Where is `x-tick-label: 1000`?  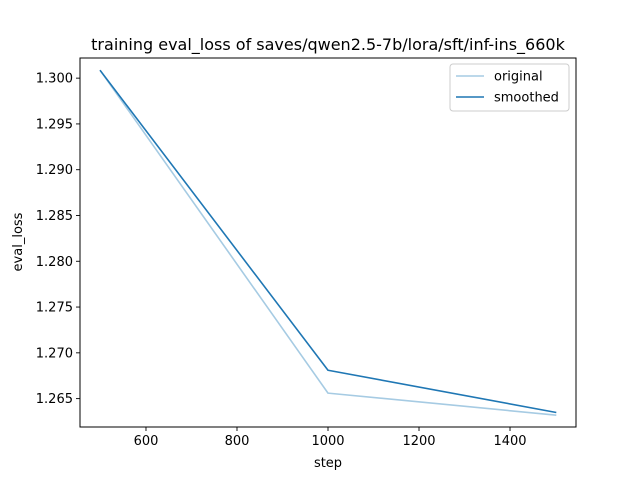
x-tick-label: 1000 is located at coordinates (327, 441).